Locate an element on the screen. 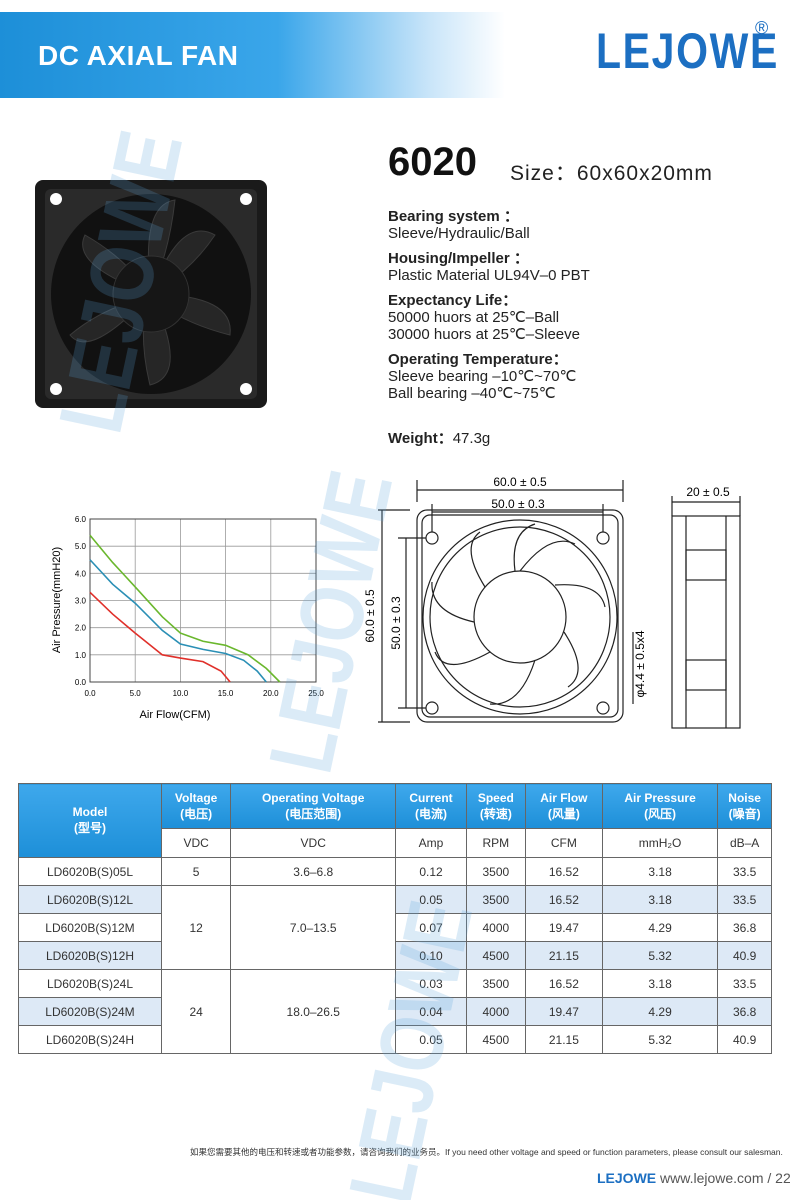  weight-value: 47.3g is located at coordinates (471, 438).